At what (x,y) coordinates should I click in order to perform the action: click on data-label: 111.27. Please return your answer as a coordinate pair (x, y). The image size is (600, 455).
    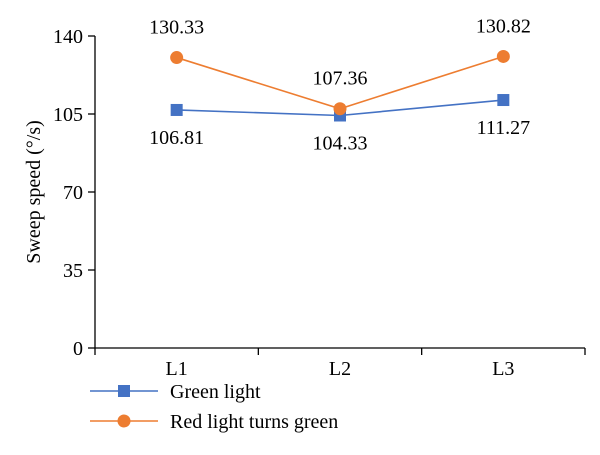
    Looking at the image, I should click on (504, 128).